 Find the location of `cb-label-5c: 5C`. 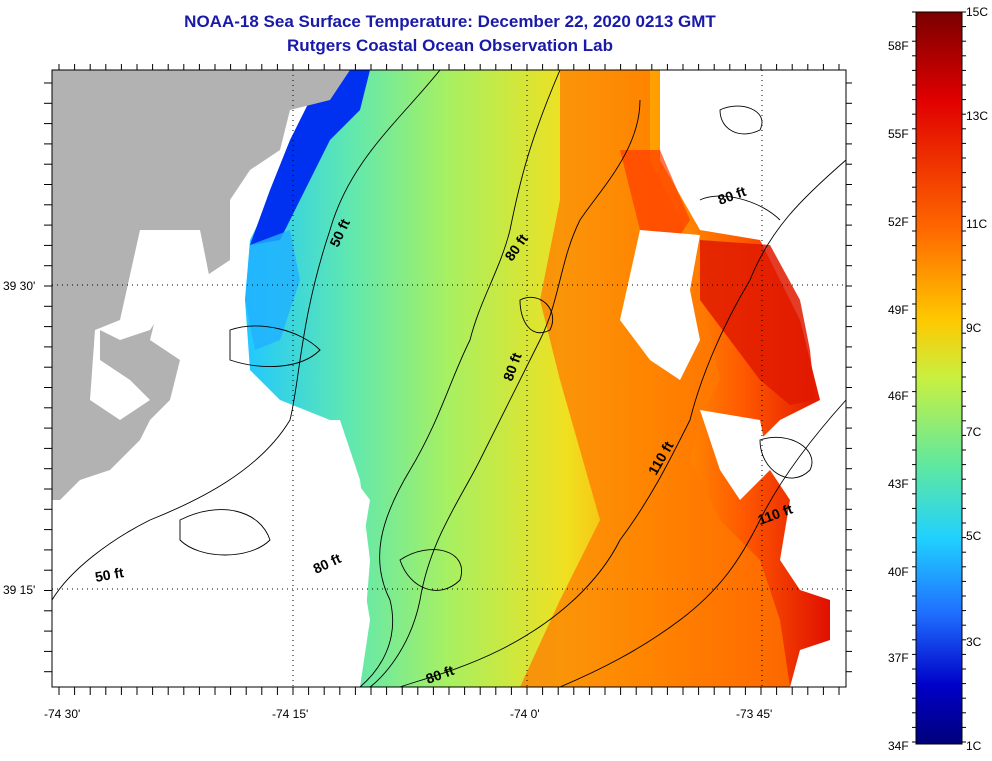

cb-label-5c: 5C is located at coordinates (974, 536).